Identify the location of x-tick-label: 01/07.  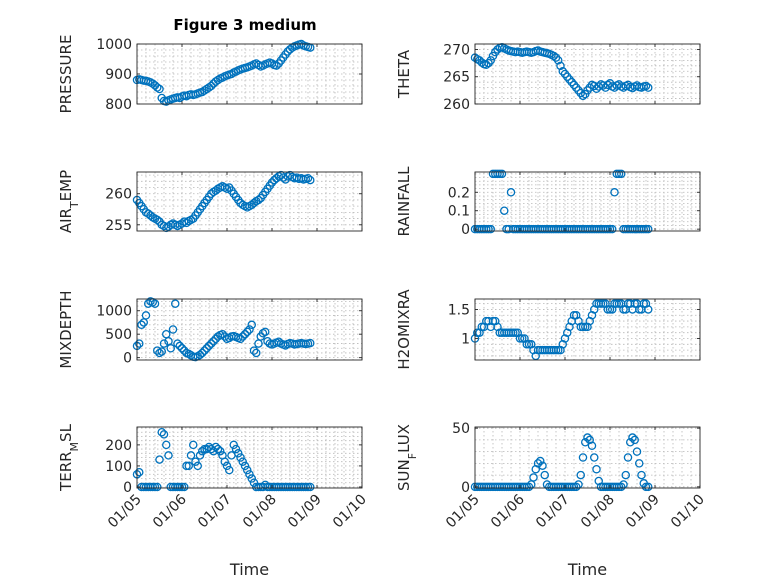
(215, 512).